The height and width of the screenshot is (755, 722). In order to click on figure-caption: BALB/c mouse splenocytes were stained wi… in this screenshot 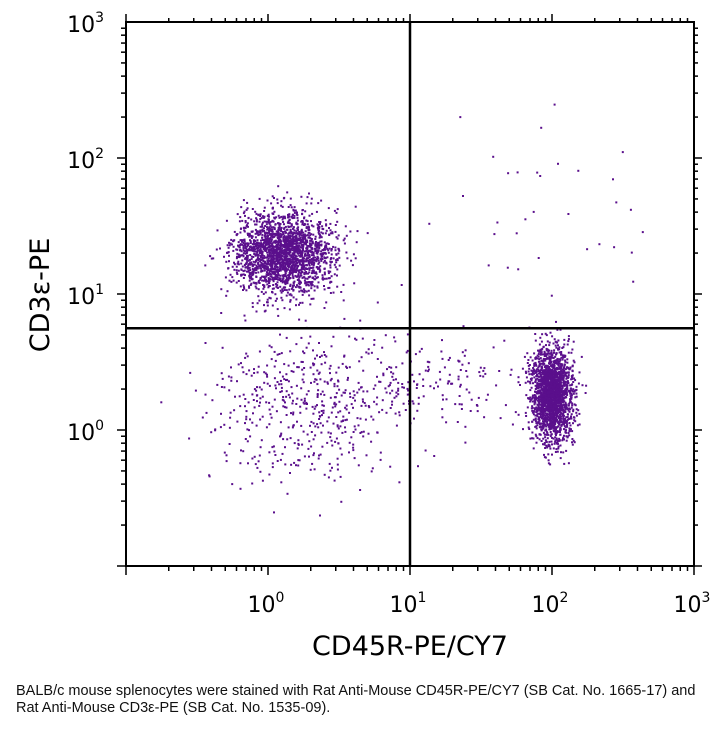, I will do `click(356, 699)`.